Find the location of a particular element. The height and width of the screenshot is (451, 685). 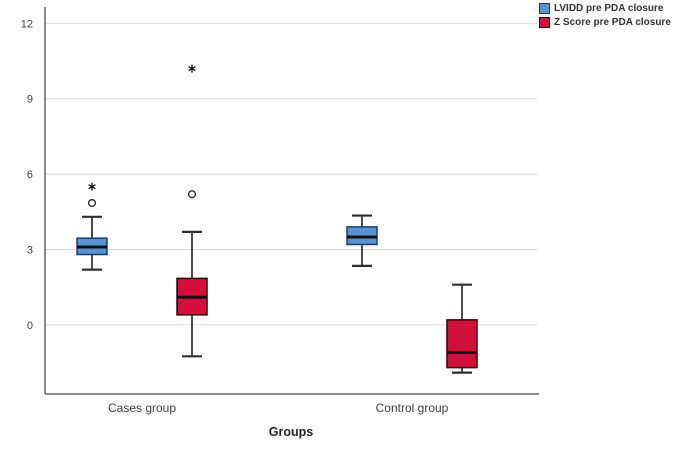

legend-item: Z Score pre PDA closure is located at coordinates (605, 22).